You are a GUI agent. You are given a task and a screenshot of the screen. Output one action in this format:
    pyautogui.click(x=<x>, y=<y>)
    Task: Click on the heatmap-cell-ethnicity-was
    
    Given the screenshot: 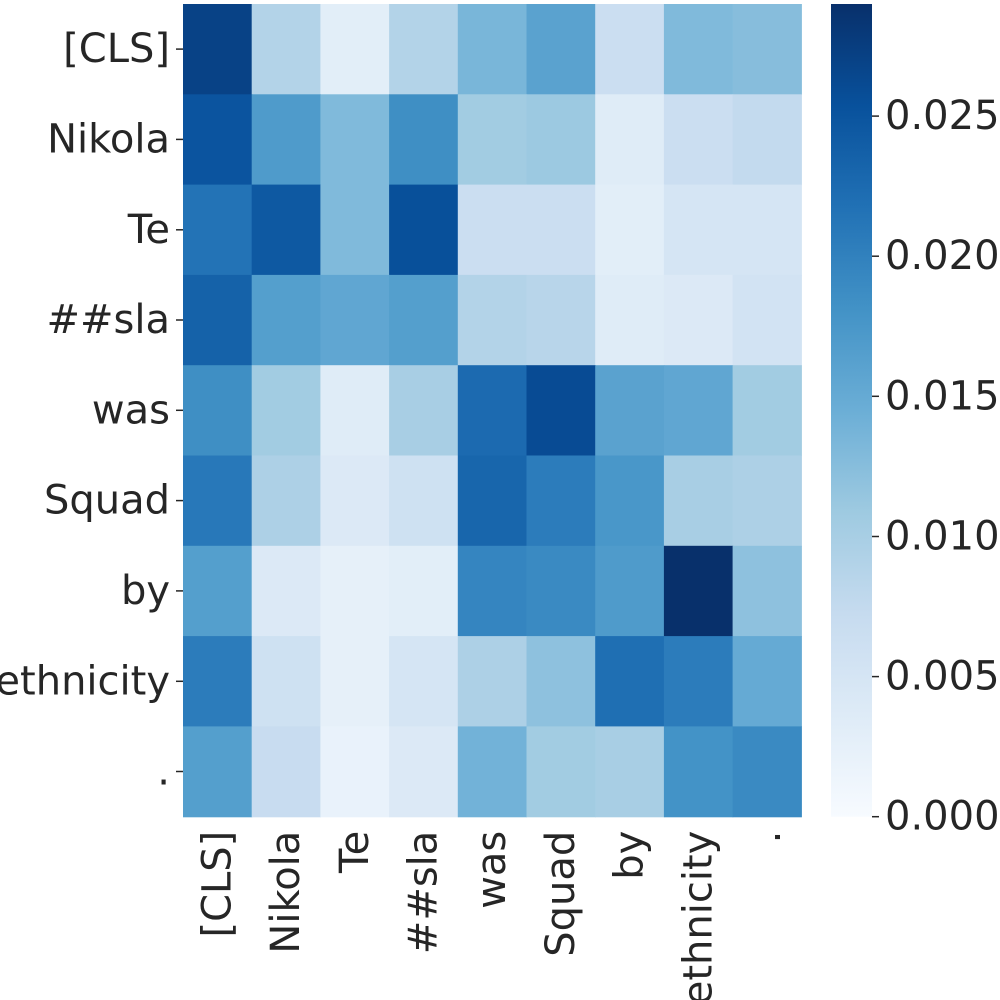 What is the action you would take?
    pyautogui.click(x=492, y=681)
    